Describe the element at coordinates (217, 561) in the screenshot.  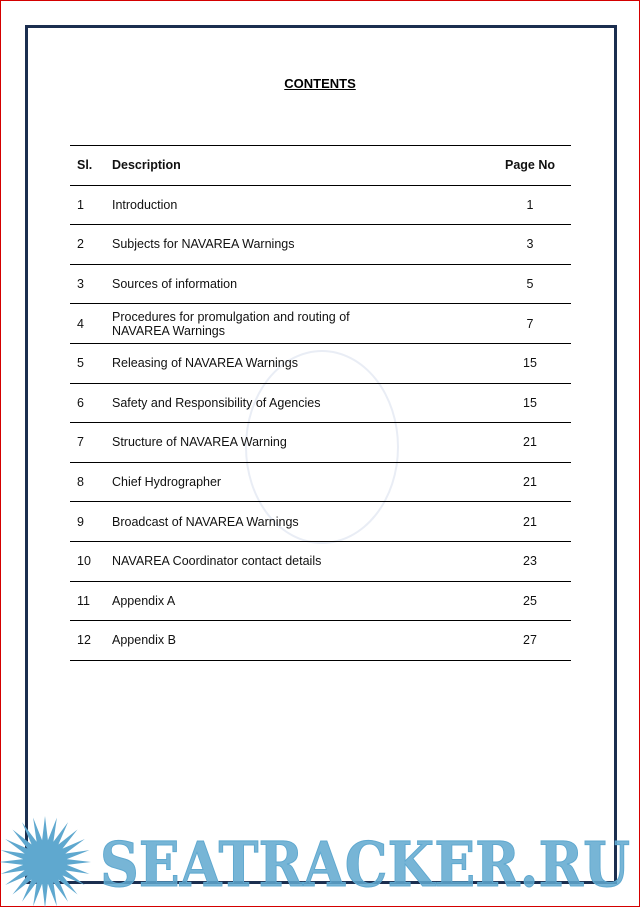
I see `cell-description: NAVAREA Coordinator contact details` at that location.